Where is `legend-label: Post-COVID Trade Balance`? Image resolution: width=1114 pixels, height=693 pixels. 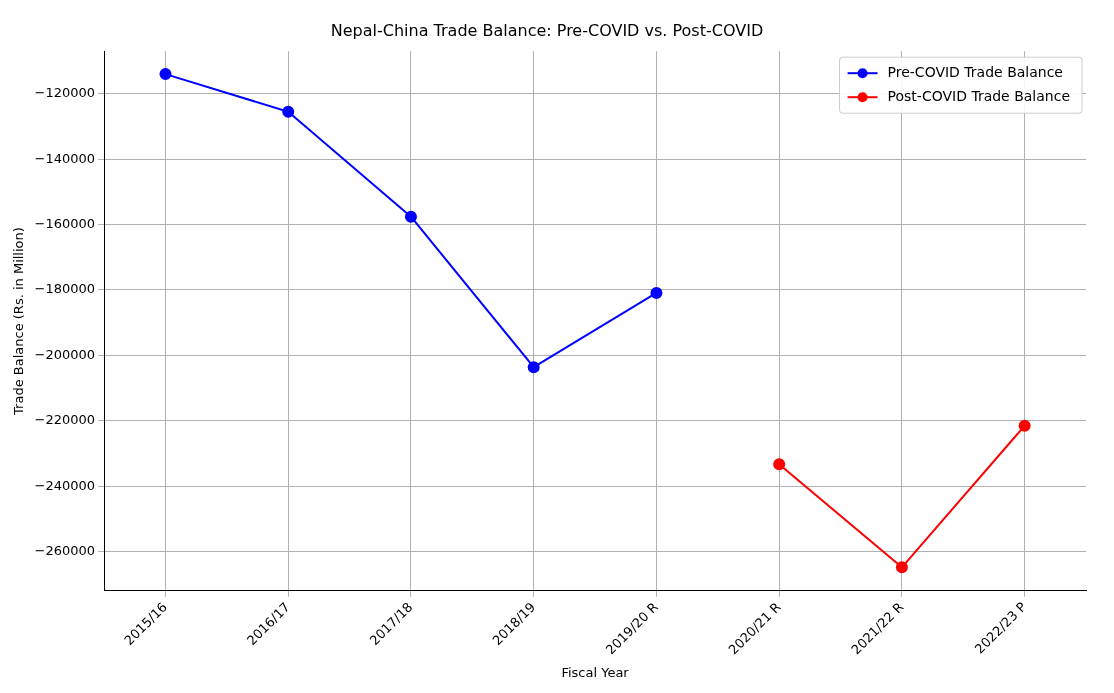
legend-label: Post-COVID Trade Balance is located at coordinates (979, 95).